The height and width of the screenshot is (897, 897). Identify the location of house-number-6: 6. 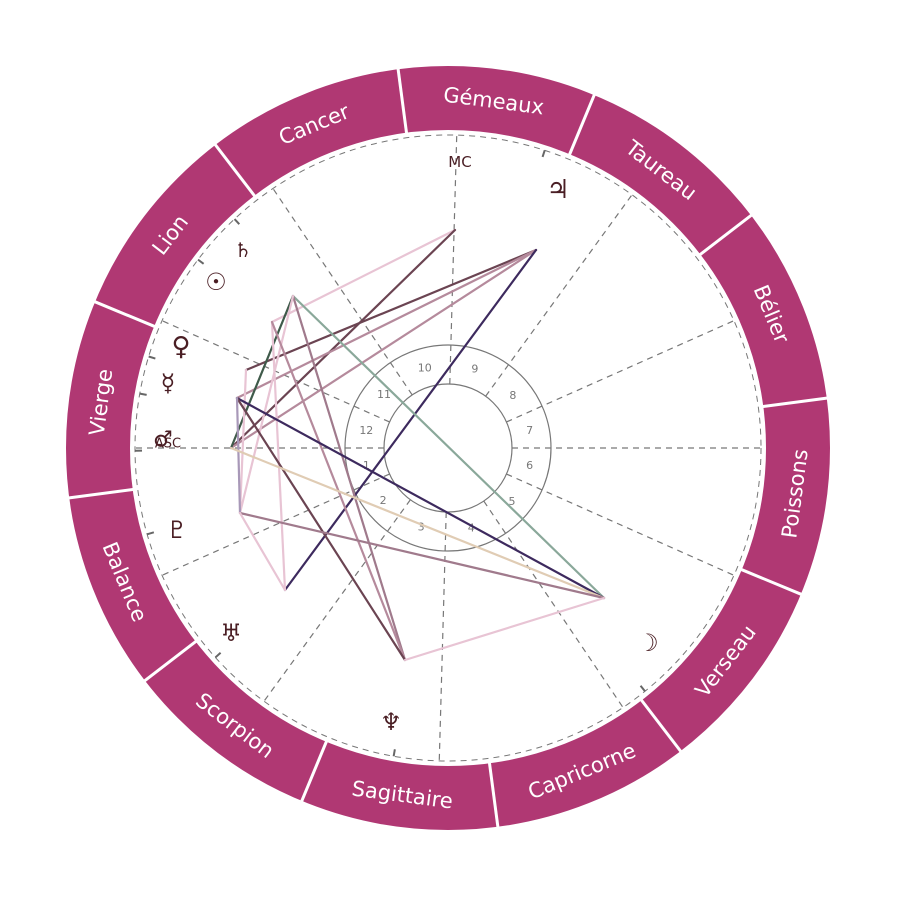
(529, 465).